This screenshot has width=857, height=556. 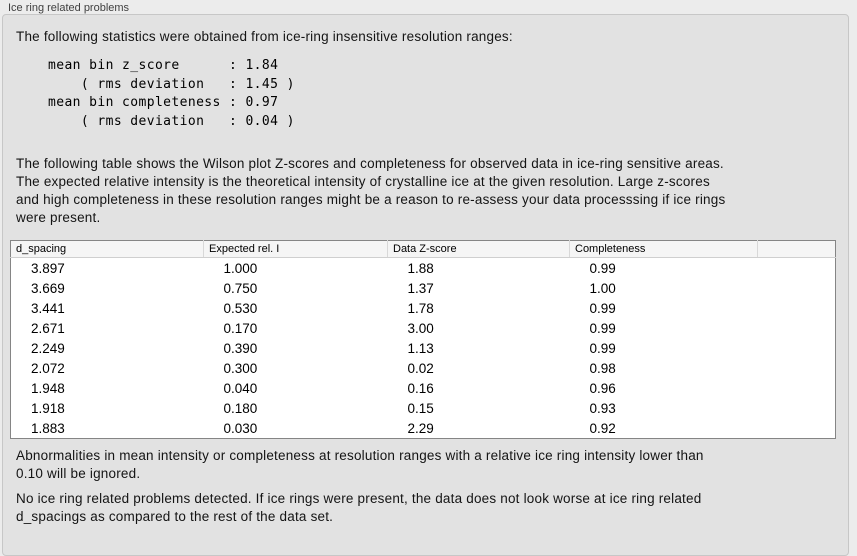 What do you see at coordinates (420, 348) in the screenshot?
I see `table-cell: 1.13` at bounding box center [420, 348].